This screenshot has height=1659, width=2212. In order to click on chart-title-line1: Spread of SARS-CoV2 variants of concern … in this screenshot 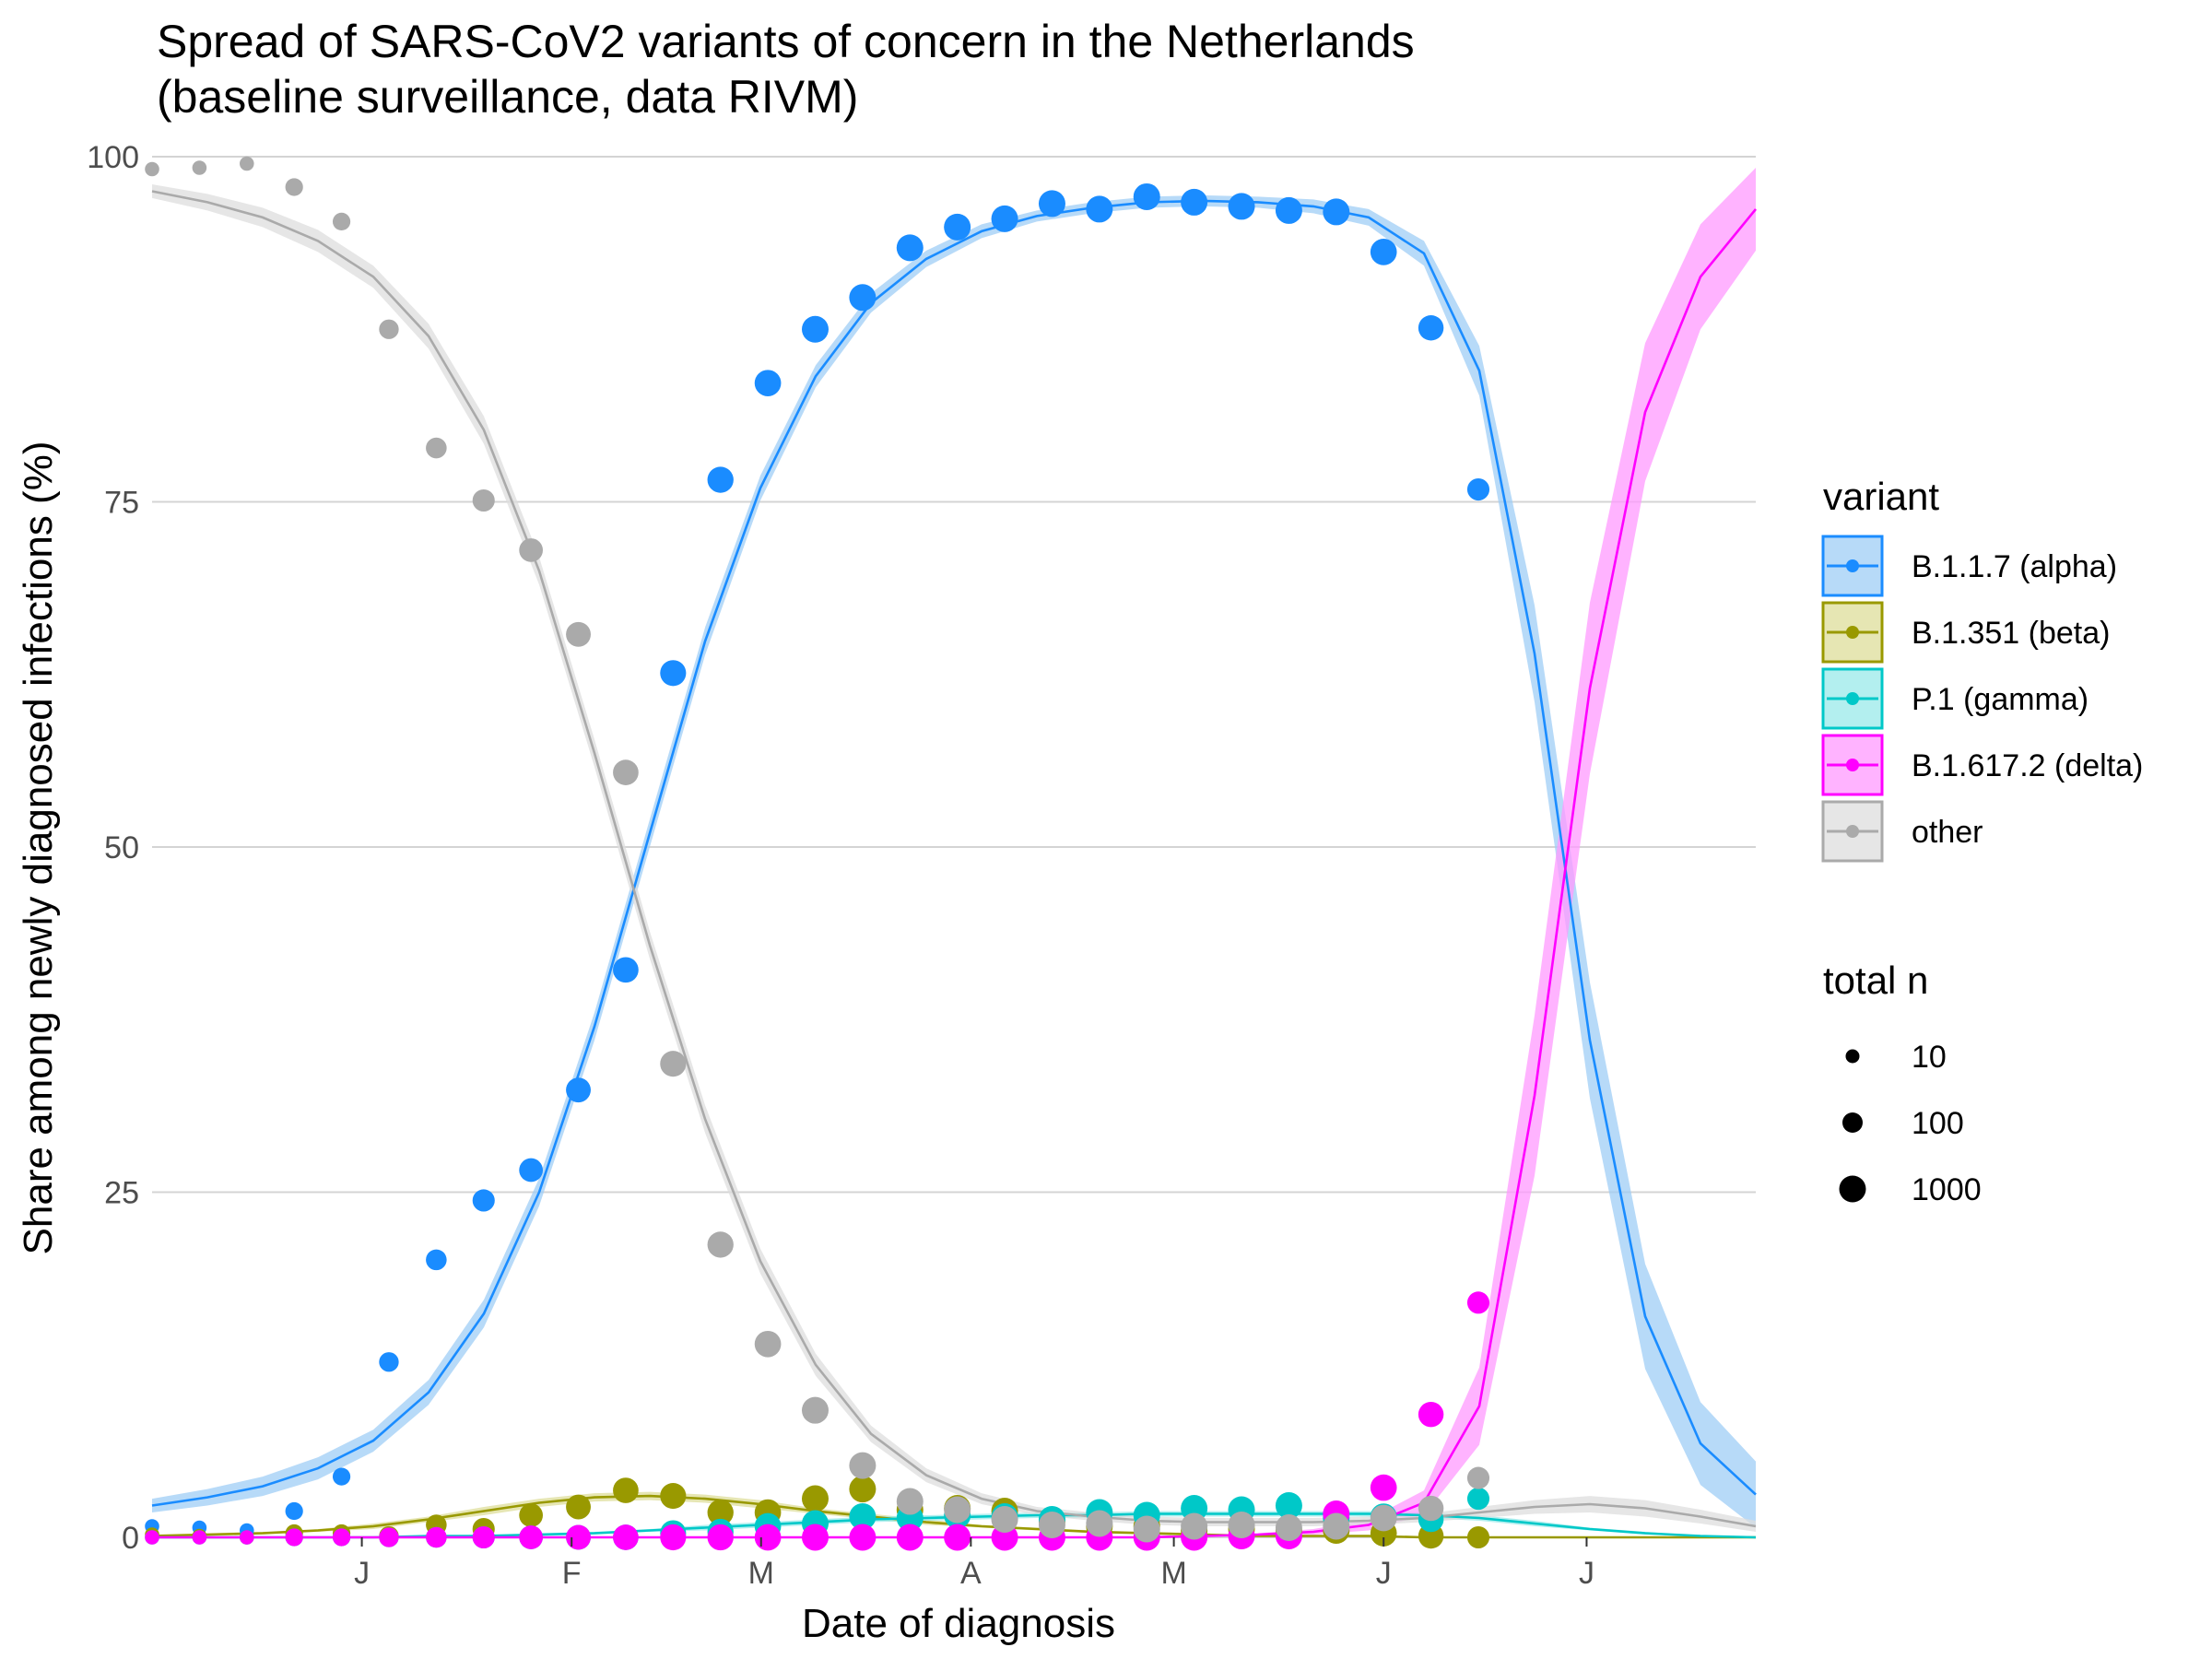, I will do `click(786, 41)`.